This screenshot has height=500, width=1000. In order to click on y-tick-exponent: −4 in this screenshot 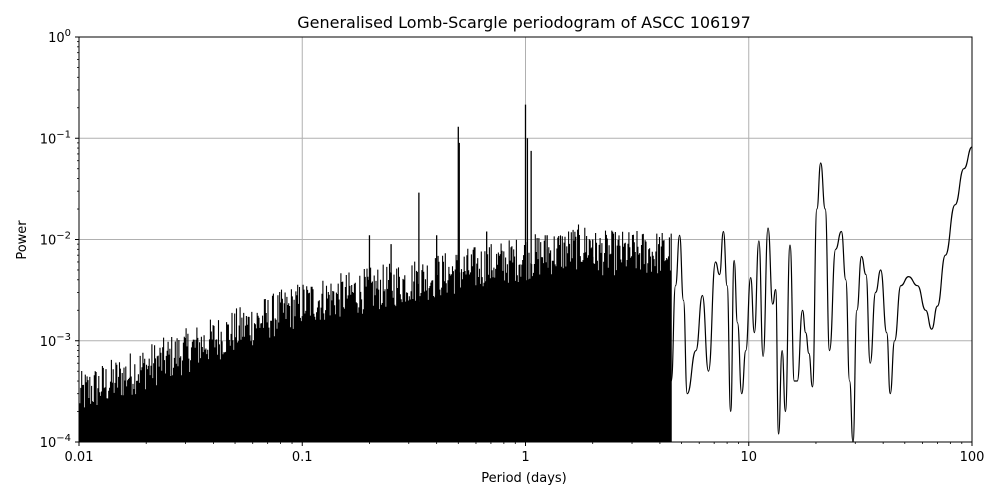, I will do `click(63, 438)`.